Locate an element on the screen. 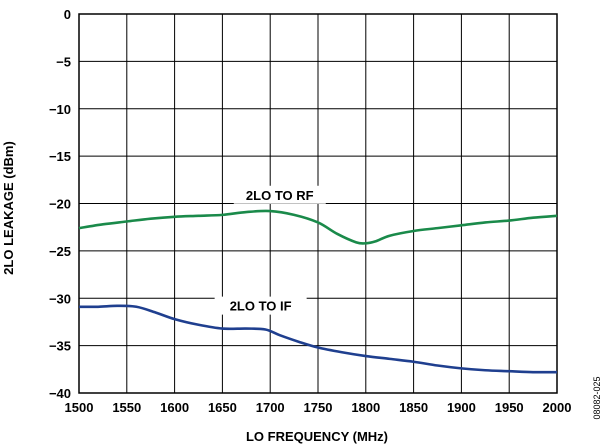 This screenshot has width=605, height=445. x-tick-label: 1650 is located at coordinates (222, 407).